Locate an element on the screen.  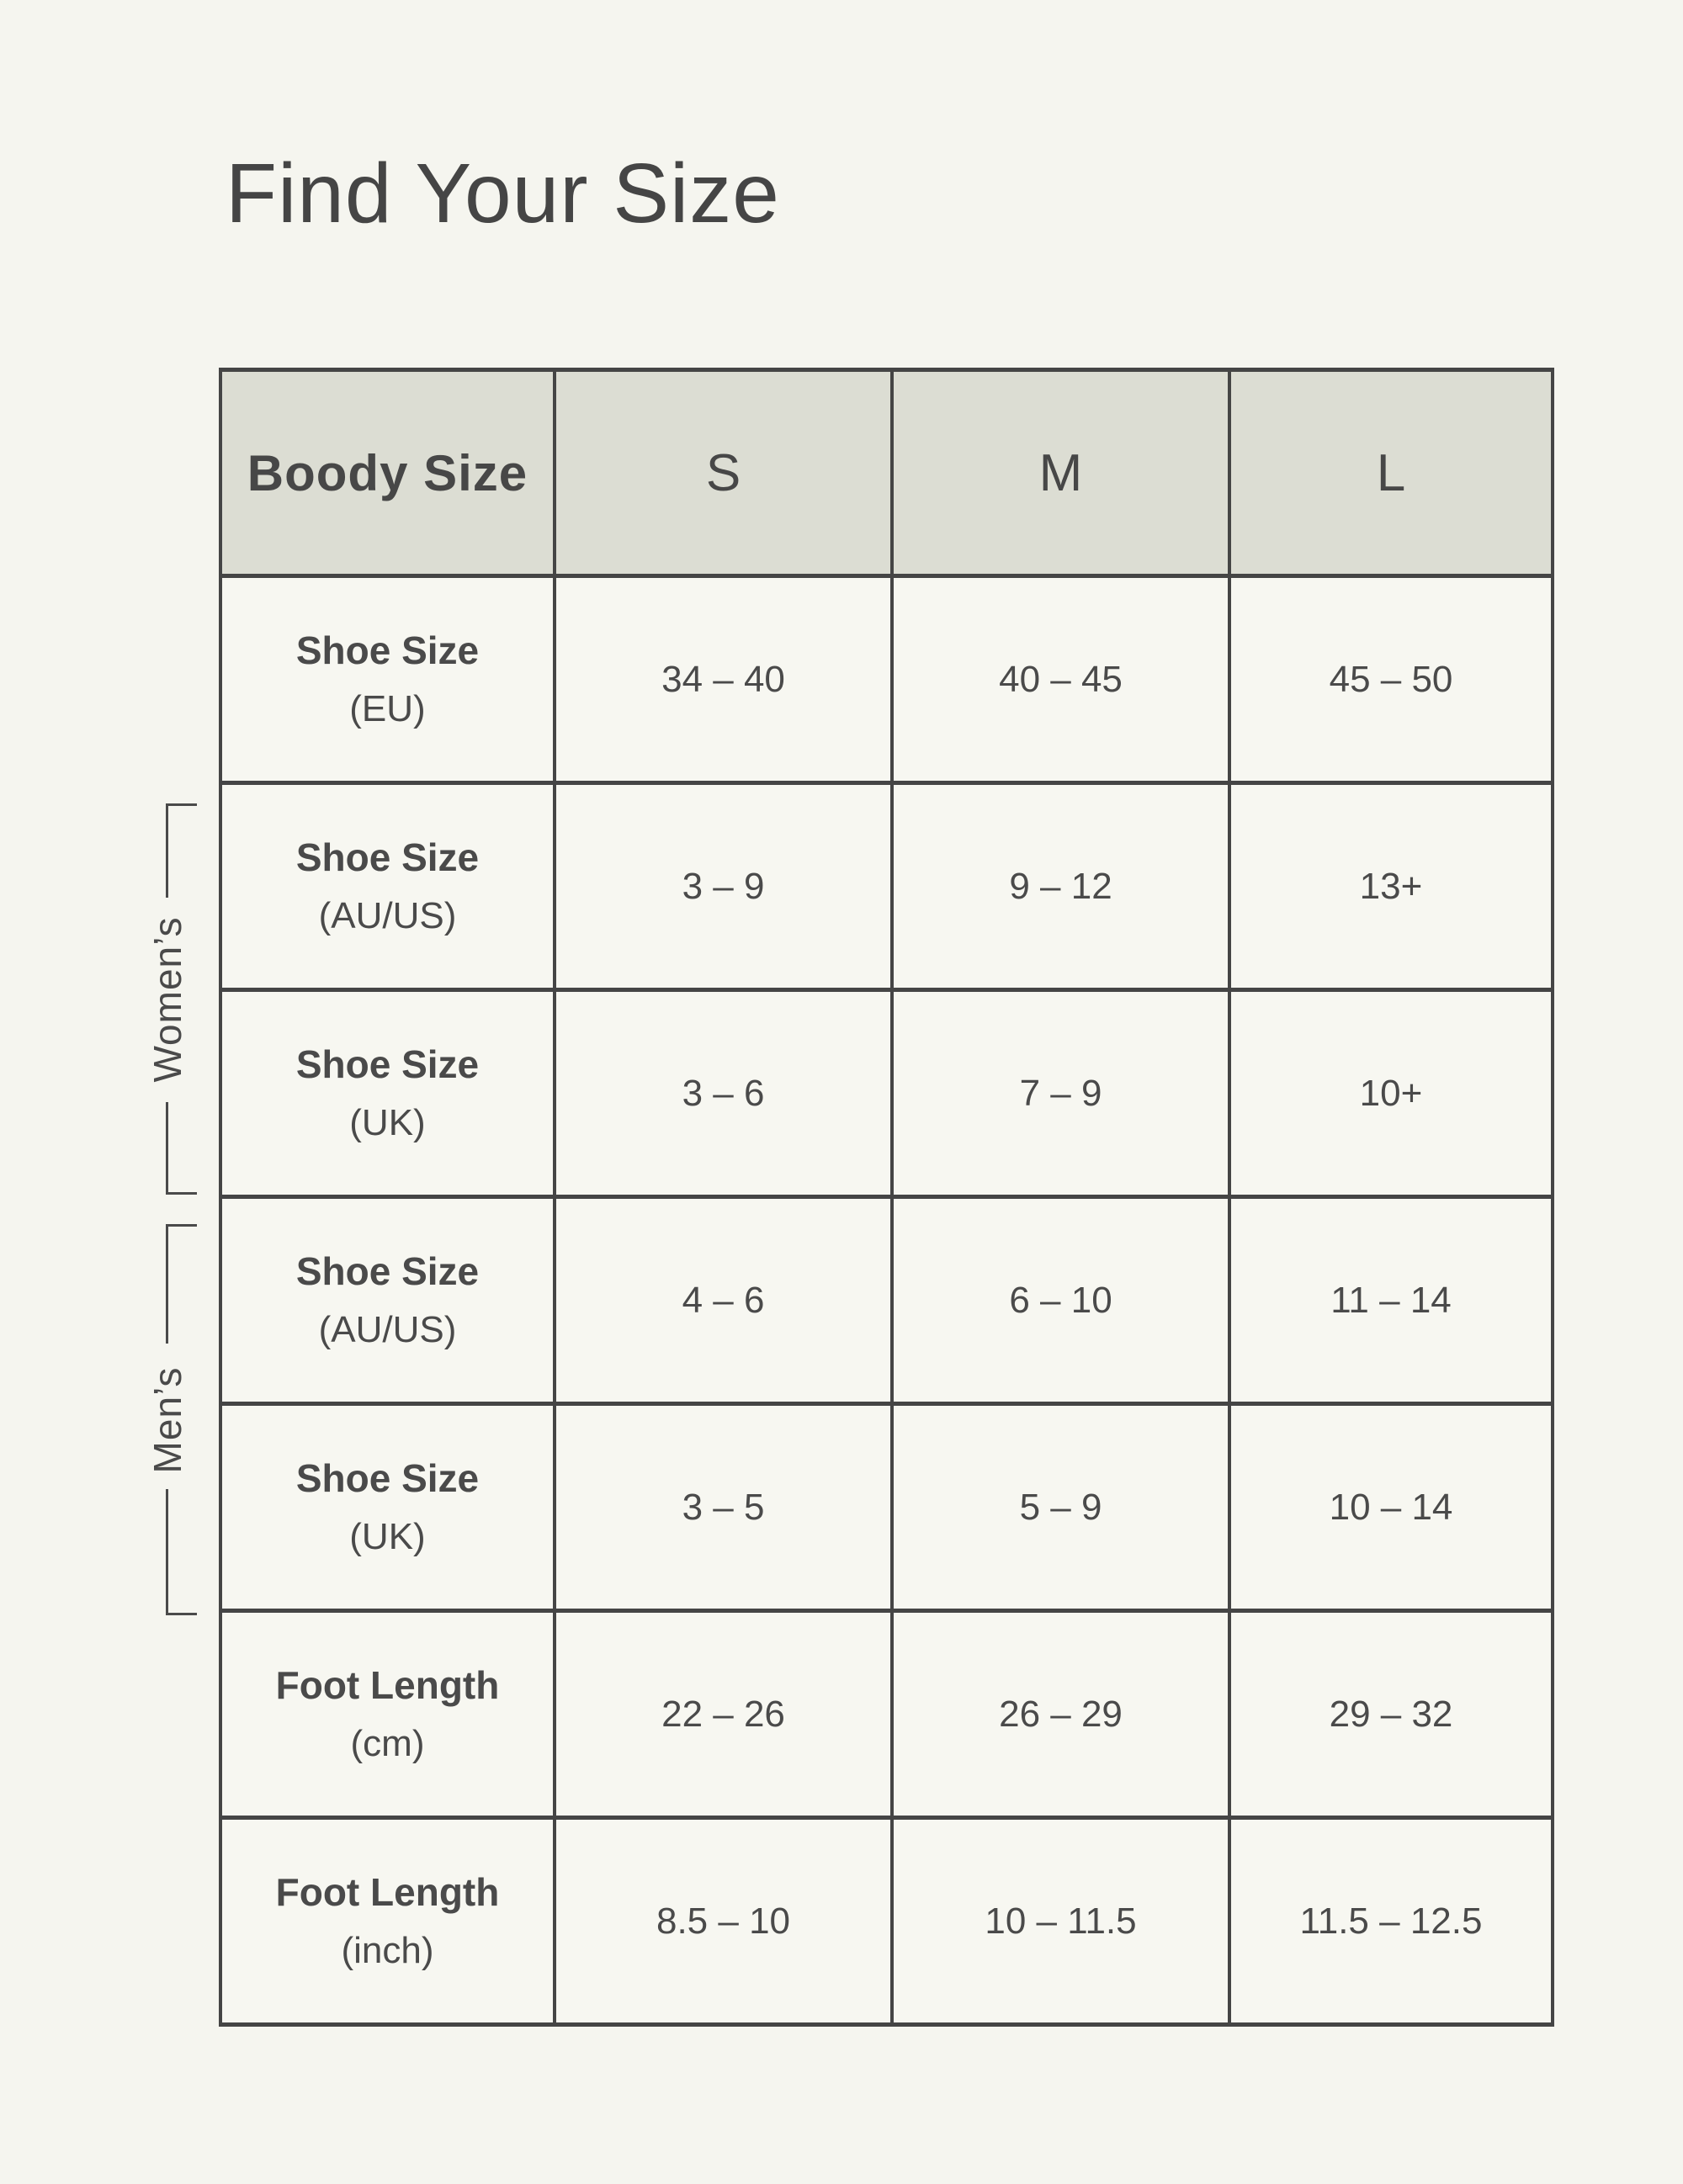
cell-value: 10 – 11.5 is located at coordinates (1060, 1921).